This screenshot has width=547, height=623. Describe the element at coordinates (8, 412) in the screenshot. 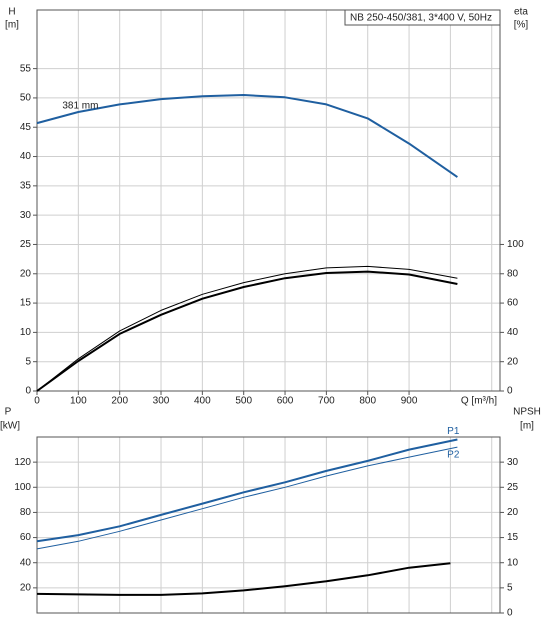

I see `y-axis-label: P` at that location.